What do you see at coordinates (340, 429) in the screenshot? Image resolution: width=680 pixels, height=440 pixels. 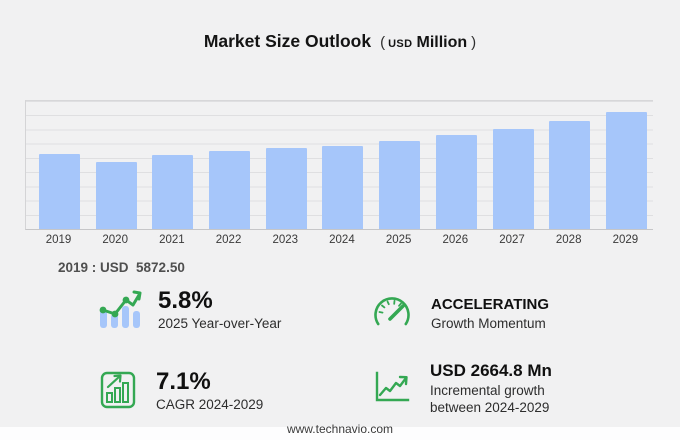 I see `footer-url: www.technavio.com` at bounding box center [340, 429].